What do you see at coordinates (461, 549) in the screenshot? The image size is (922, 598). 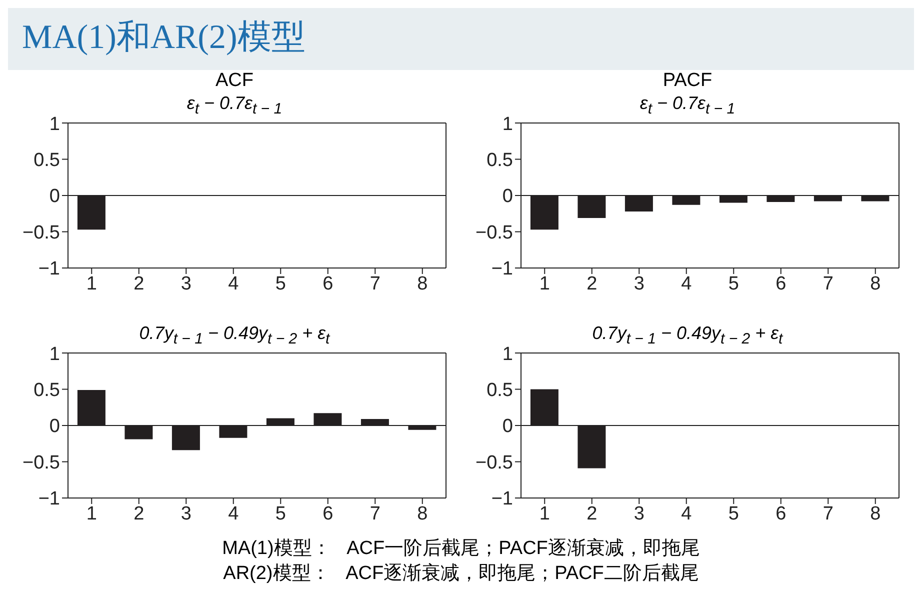 I see `text: MA(1)模型： ACF一阶后截尾；PACF逐渐衰减，即拖尾` at bounding box center [461, 549].